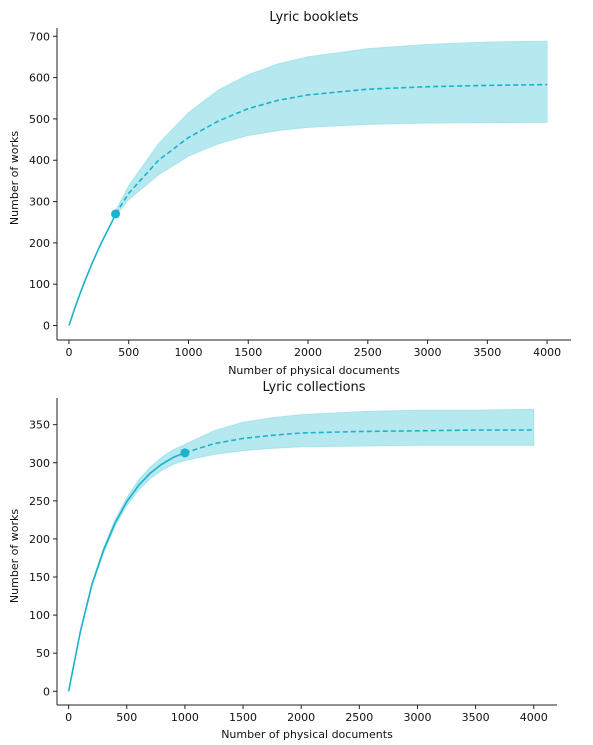  What do you see at coordinates (39, 78) in the screenshot?
I see `y-tick-label: 600` at bounding box center [39, 78].